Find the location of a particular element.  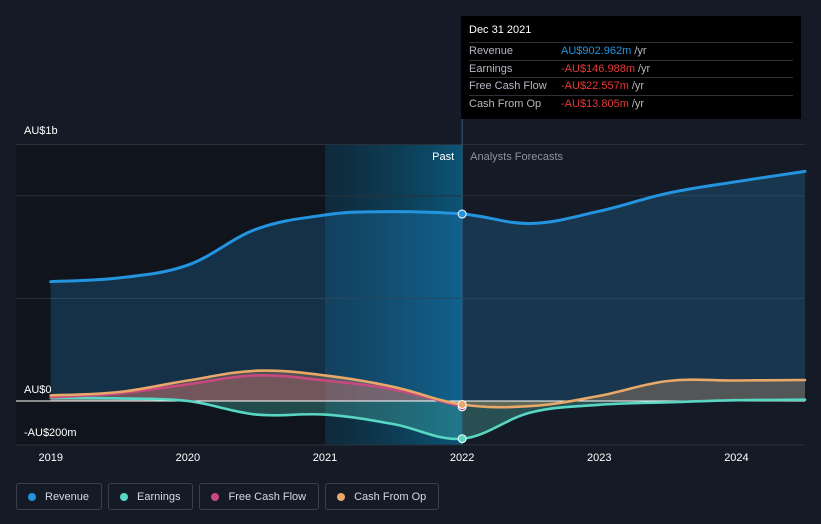

y-tick-label: AU$1b is located at coordinates (41, 131).